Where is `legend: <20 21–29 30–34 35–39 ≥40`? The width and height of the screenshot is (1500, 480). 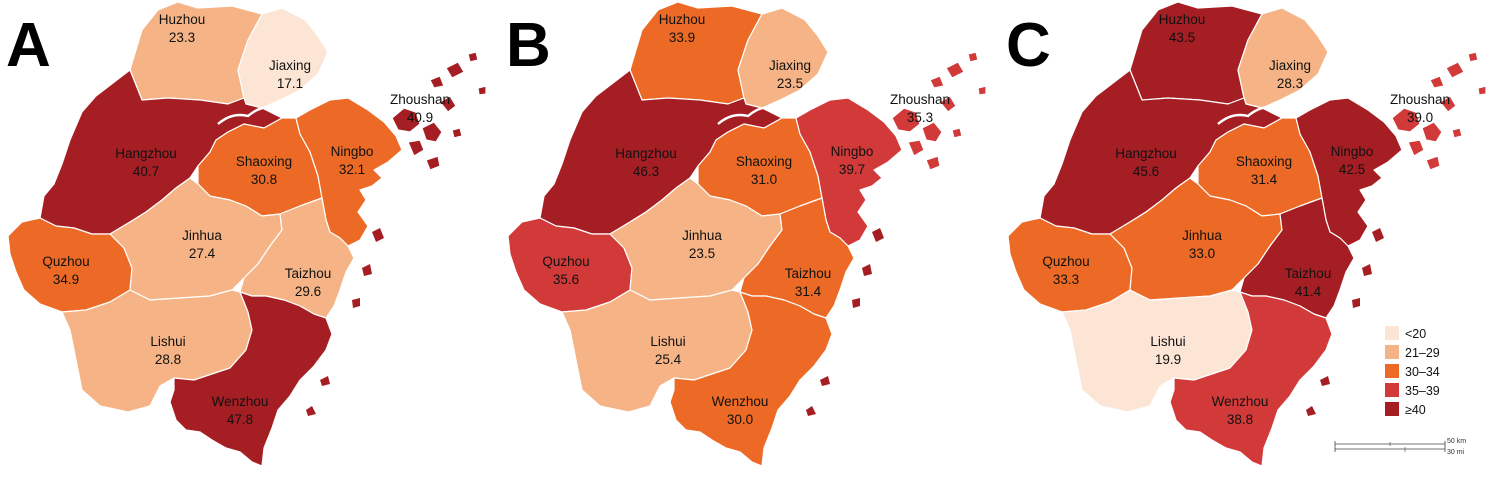
legend: <20 21–29 30–34 35–39 ≥40 is located at coordinates (1412, 371).